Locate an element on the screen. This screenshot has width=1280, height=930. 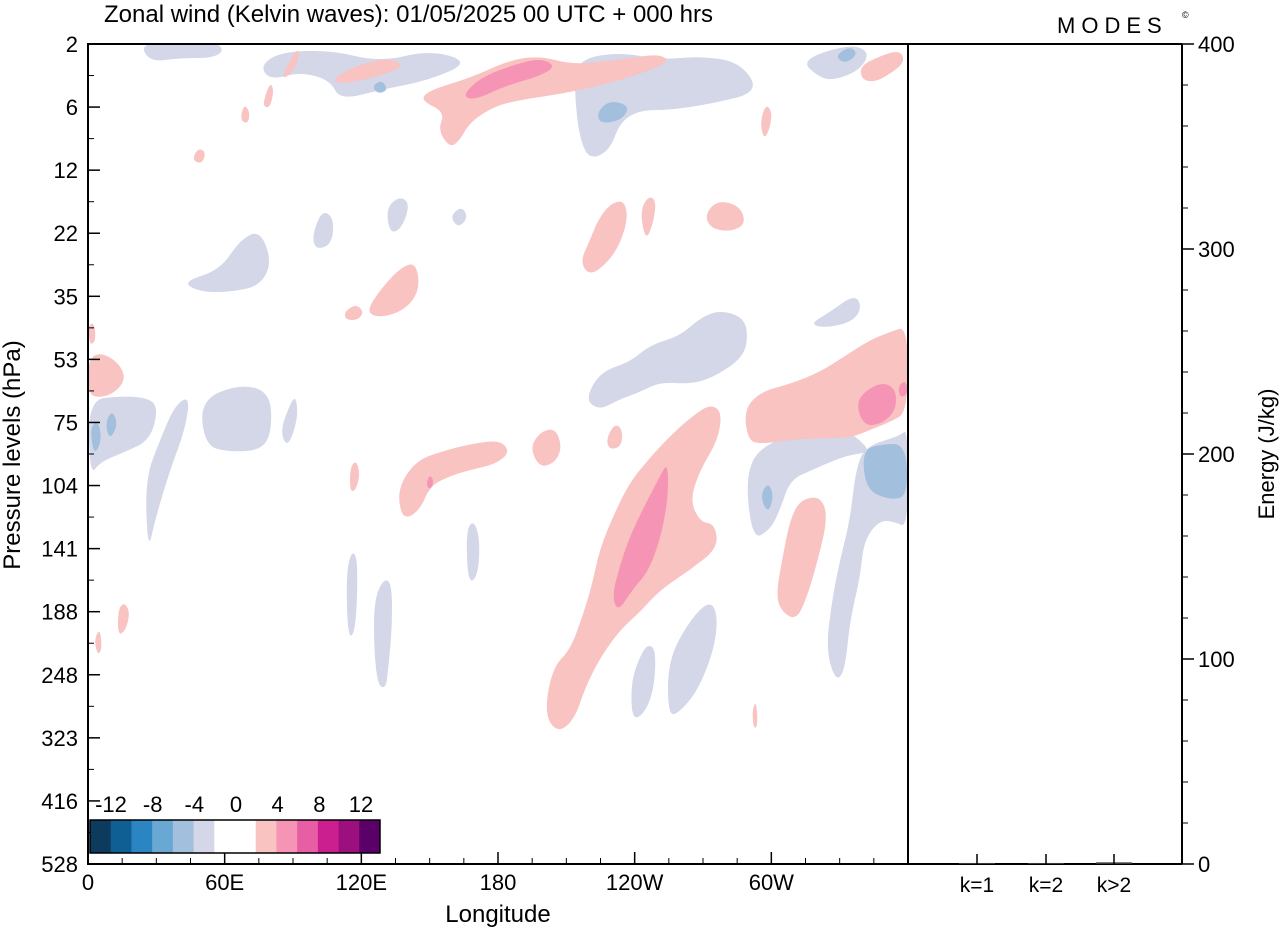
pressure-tick-label: 6 is located at coordinates (72, 107).